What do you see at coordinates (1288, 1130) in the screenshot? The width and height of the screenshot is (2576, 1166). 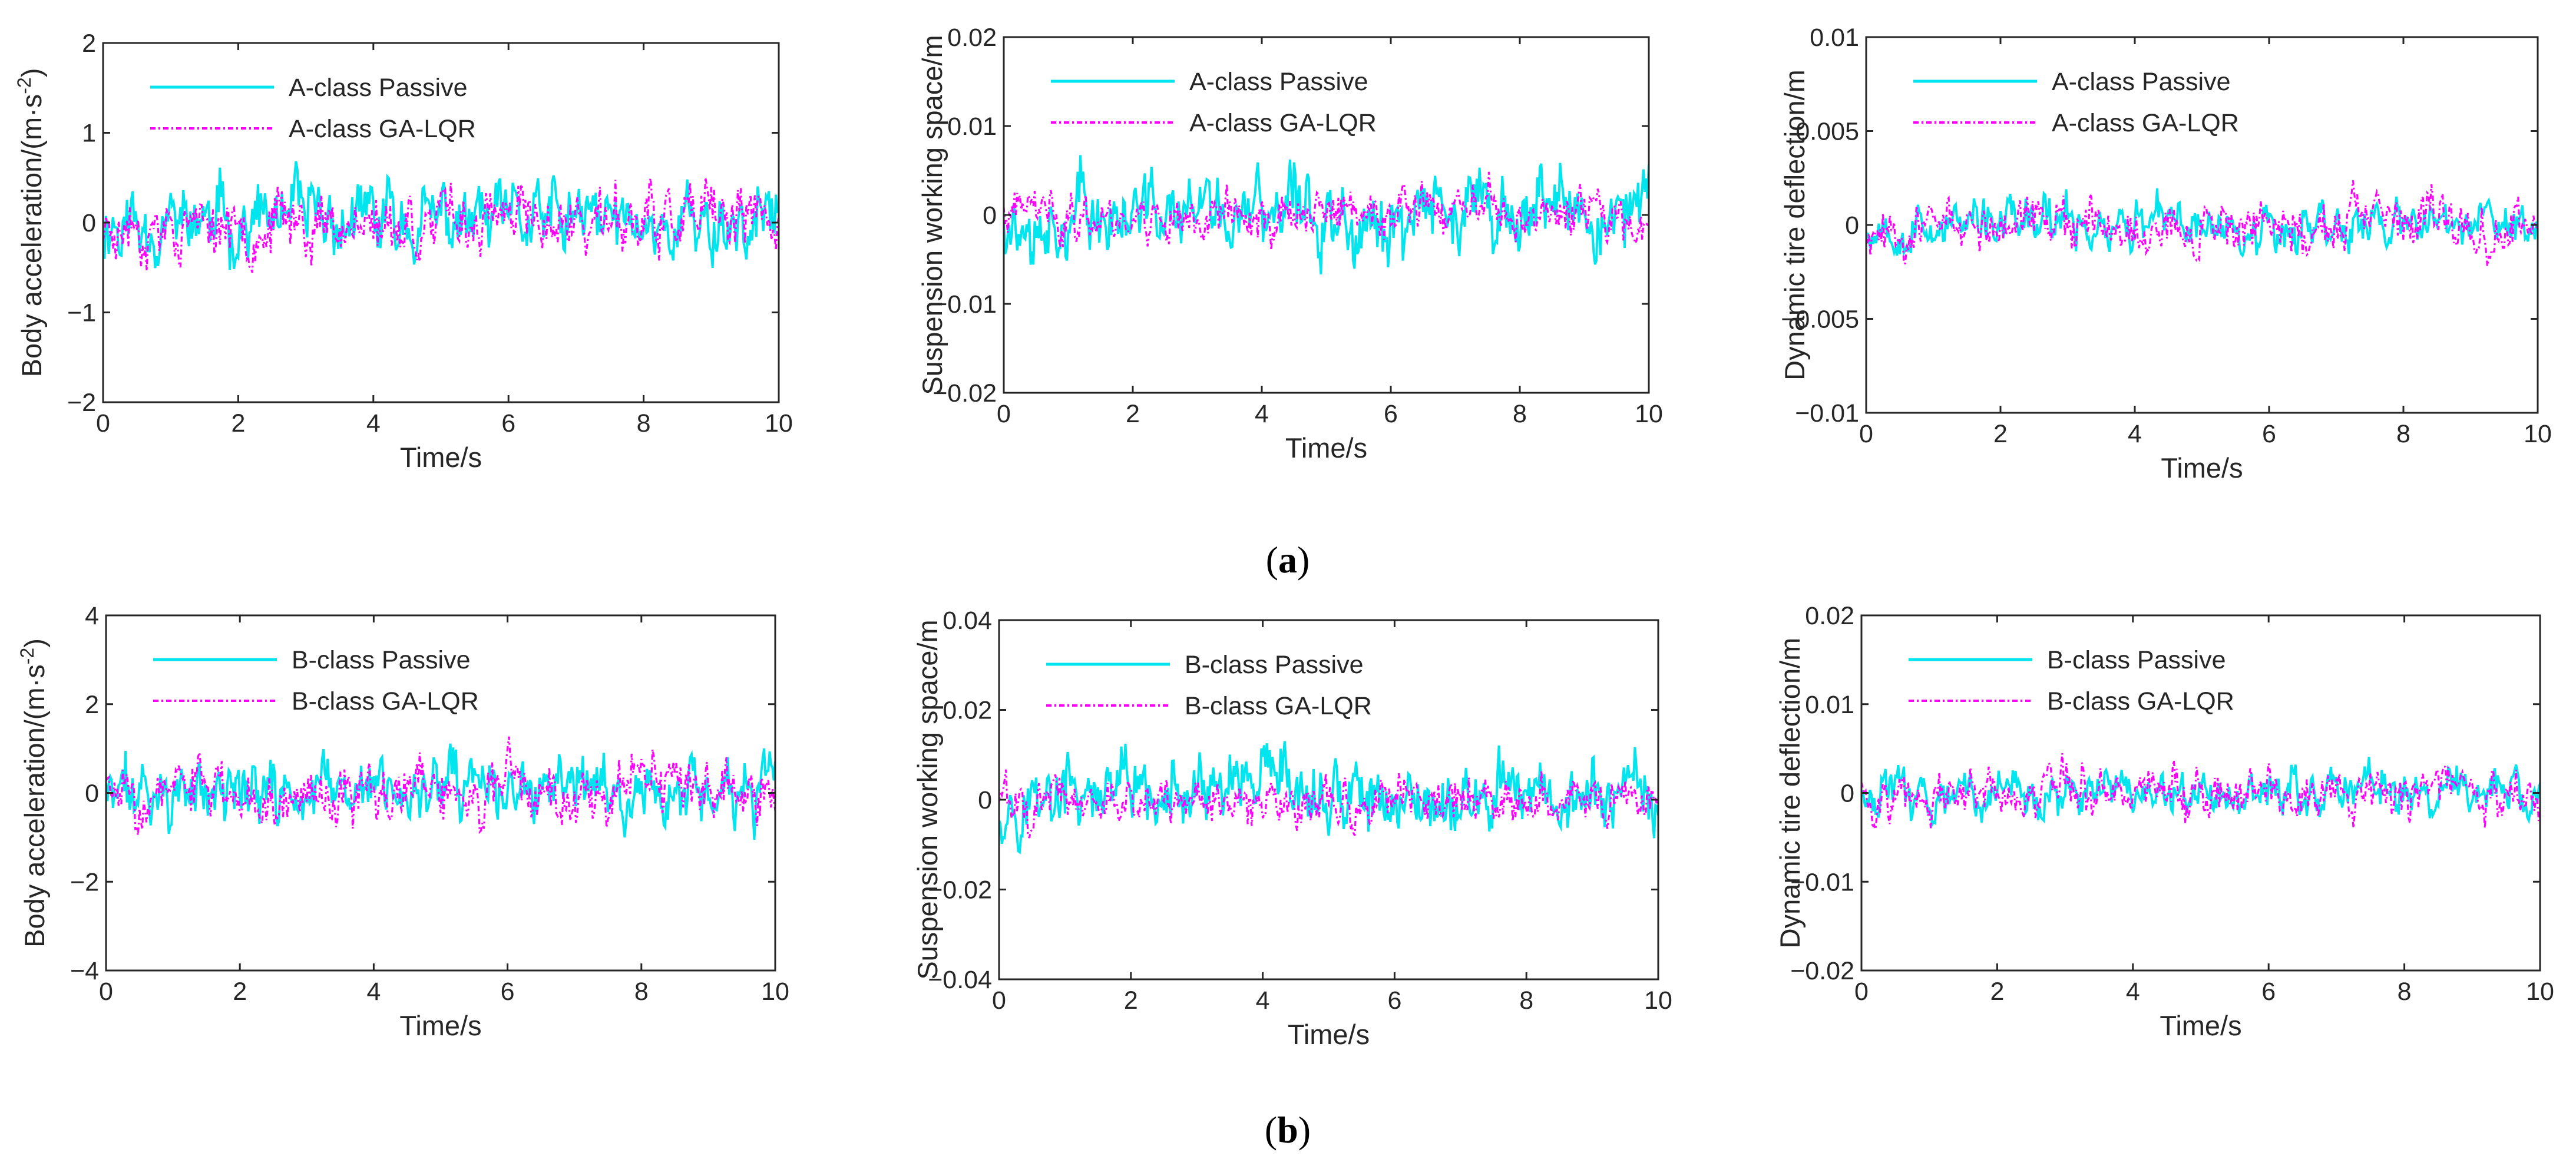 I see `caption-b: (b)` at bounding box center [1288, 1130].